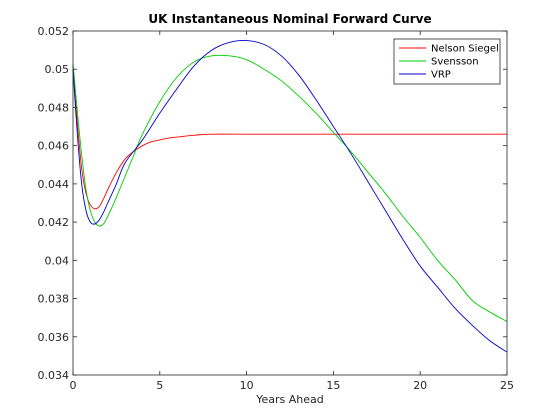 This screenshot has height=420, width=560. Describe the element at coordinates (54, 107) in the screenshot. I see `y-tick-label: 0.048` at that location.